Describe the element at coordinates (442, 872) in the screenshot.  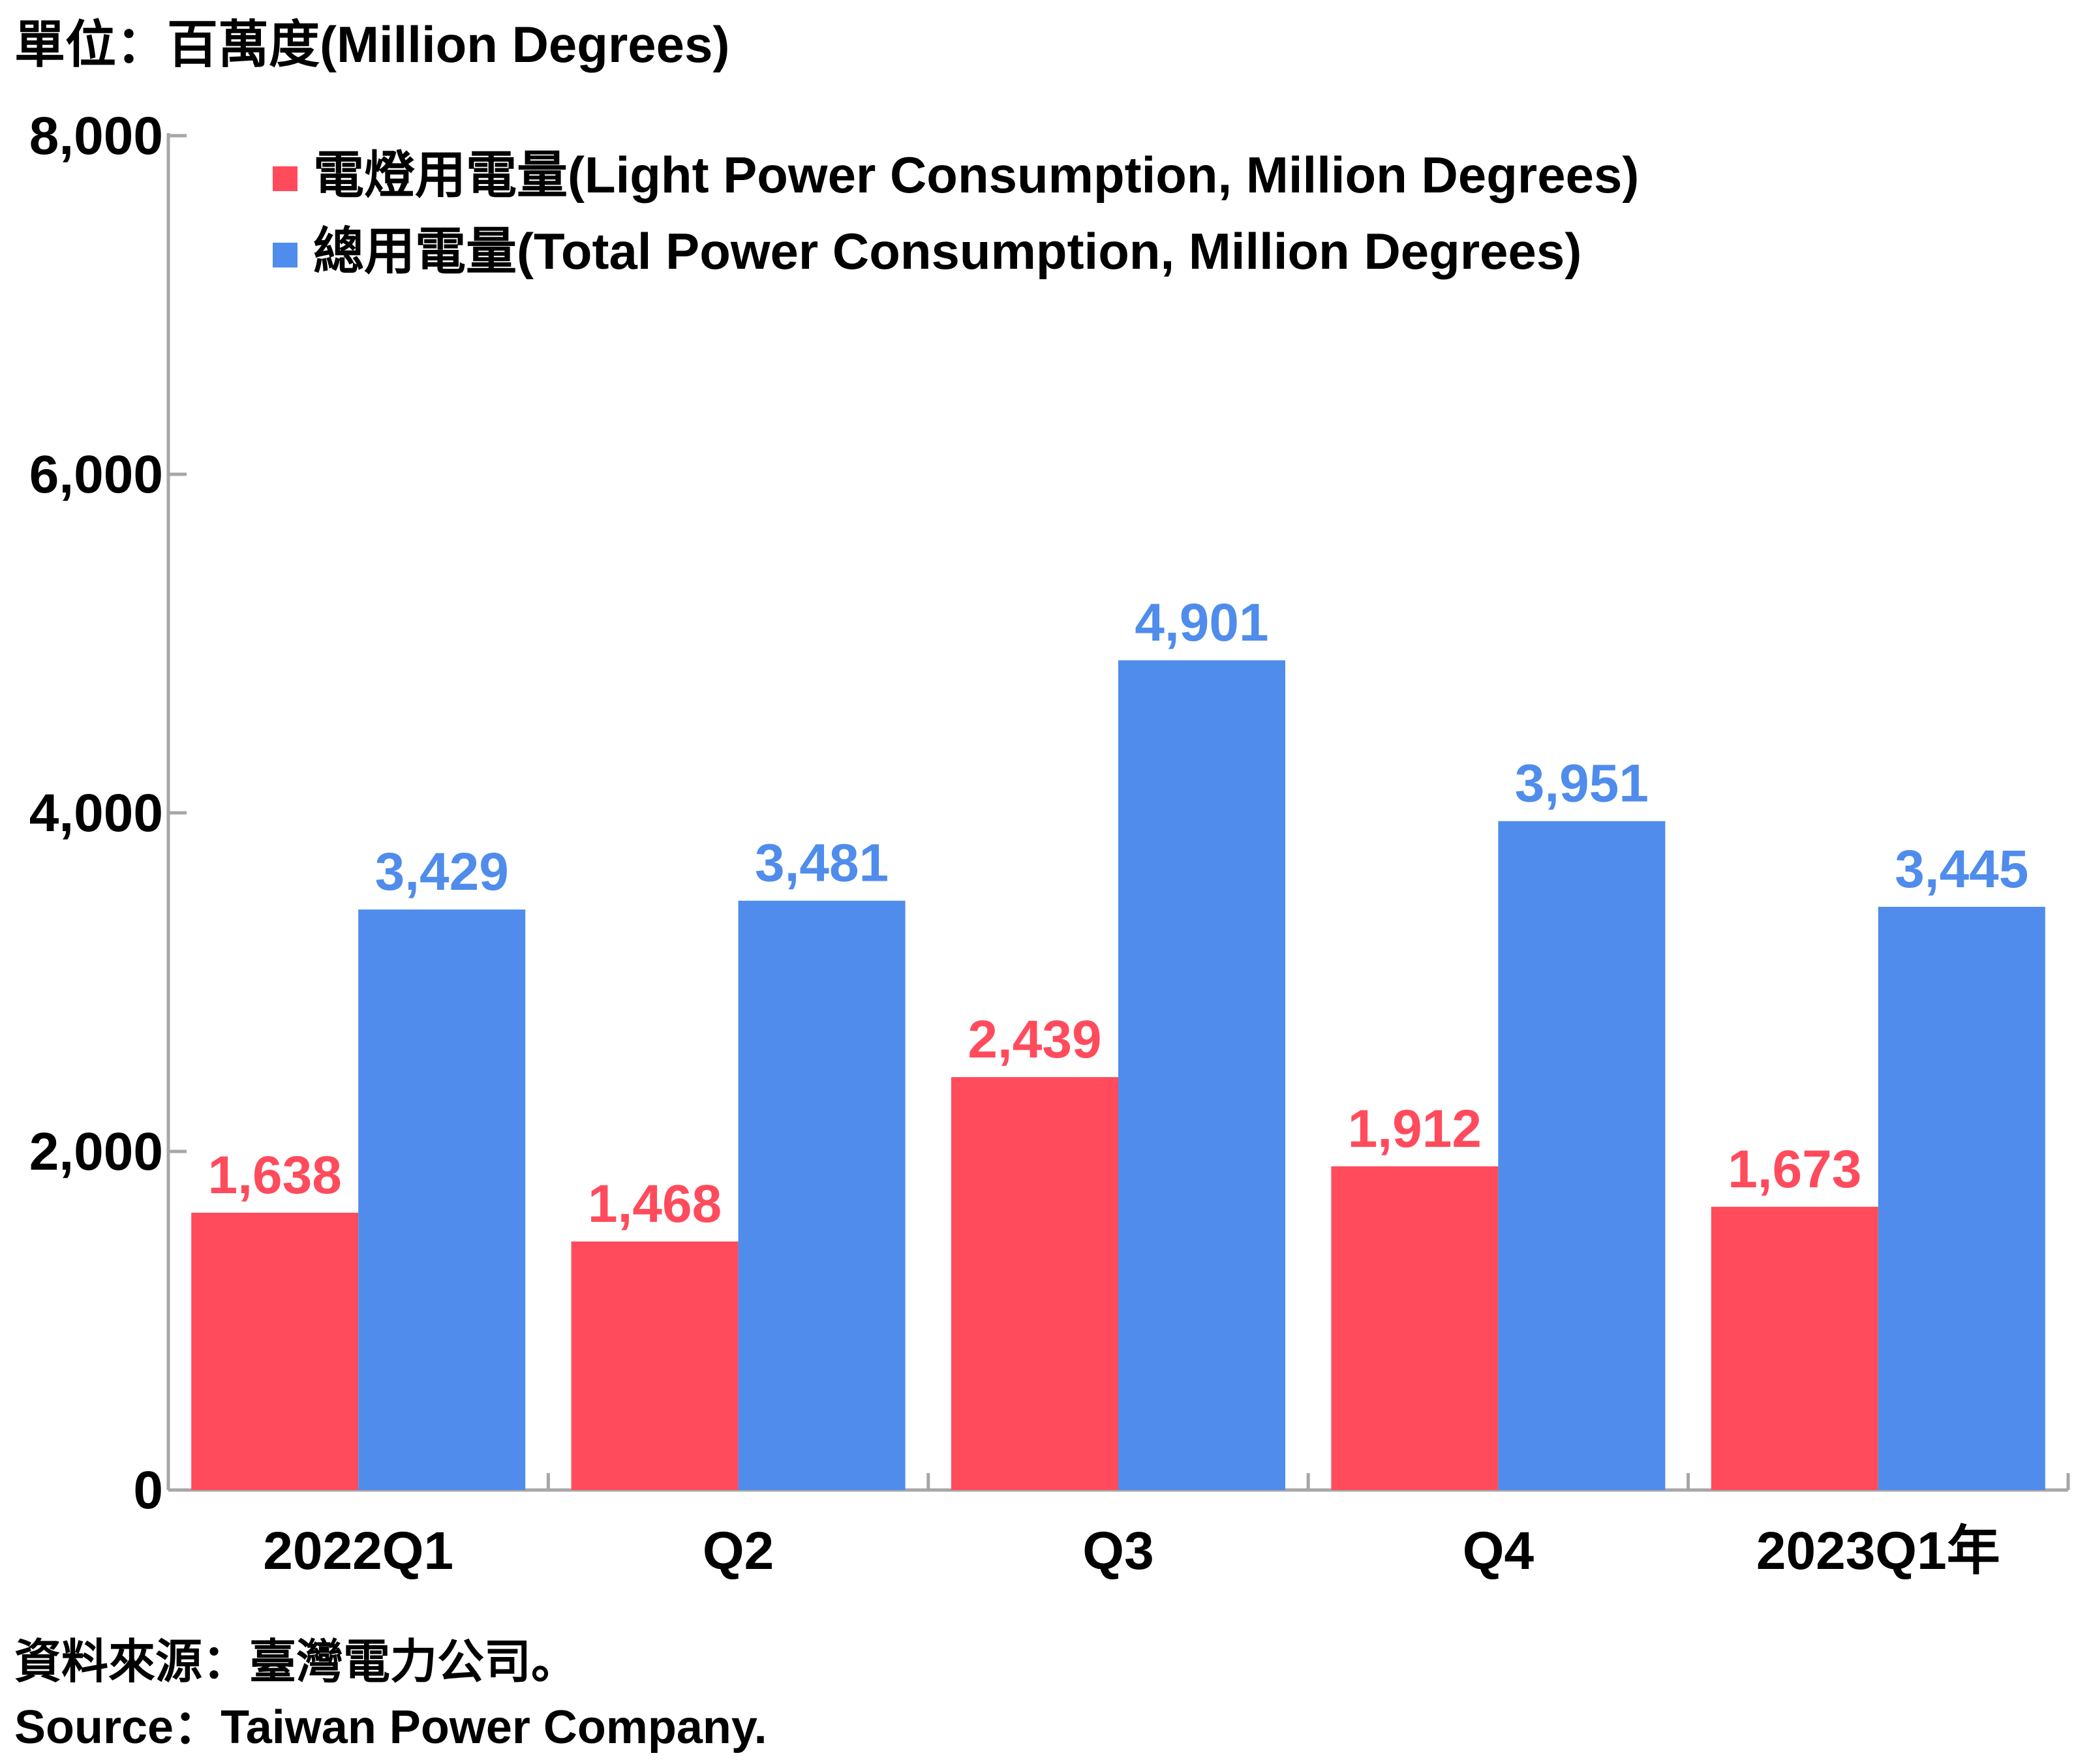
I see `total-value-label: 3,429` at that location.